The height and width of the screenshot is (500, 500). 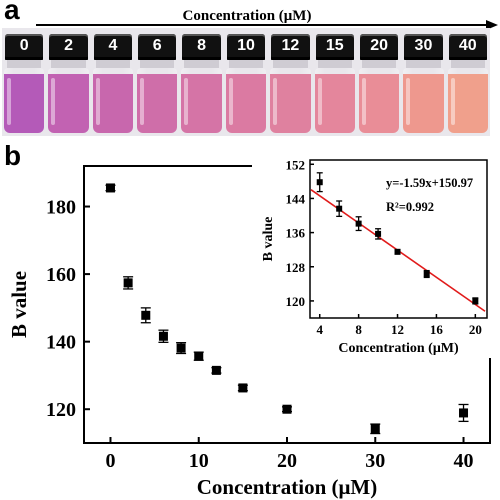 I want to click on vial-label: 10, so click(x=246, y=45).